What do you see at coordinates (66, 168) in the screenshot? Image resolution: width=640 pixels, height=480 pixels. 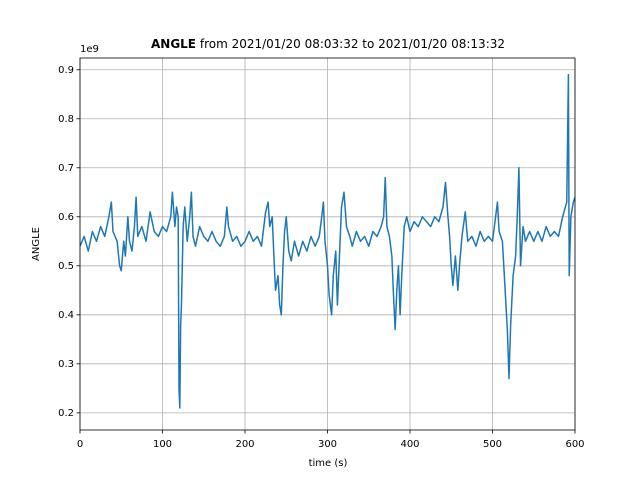 I see `y-tick-label: 0.7` at bounding box center [66, 168].